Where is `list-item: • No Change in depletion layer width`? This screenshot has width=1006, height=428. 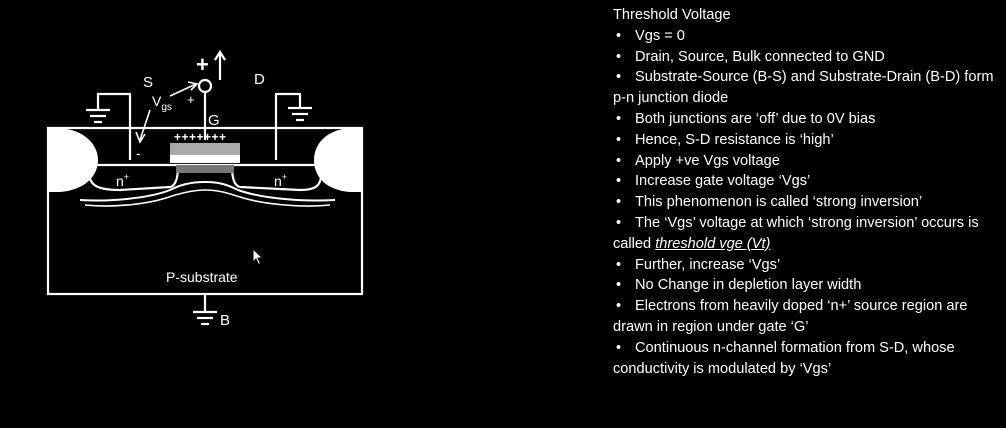 list-item: • No Change in depletion layer width is located at coordinates (808, 285).